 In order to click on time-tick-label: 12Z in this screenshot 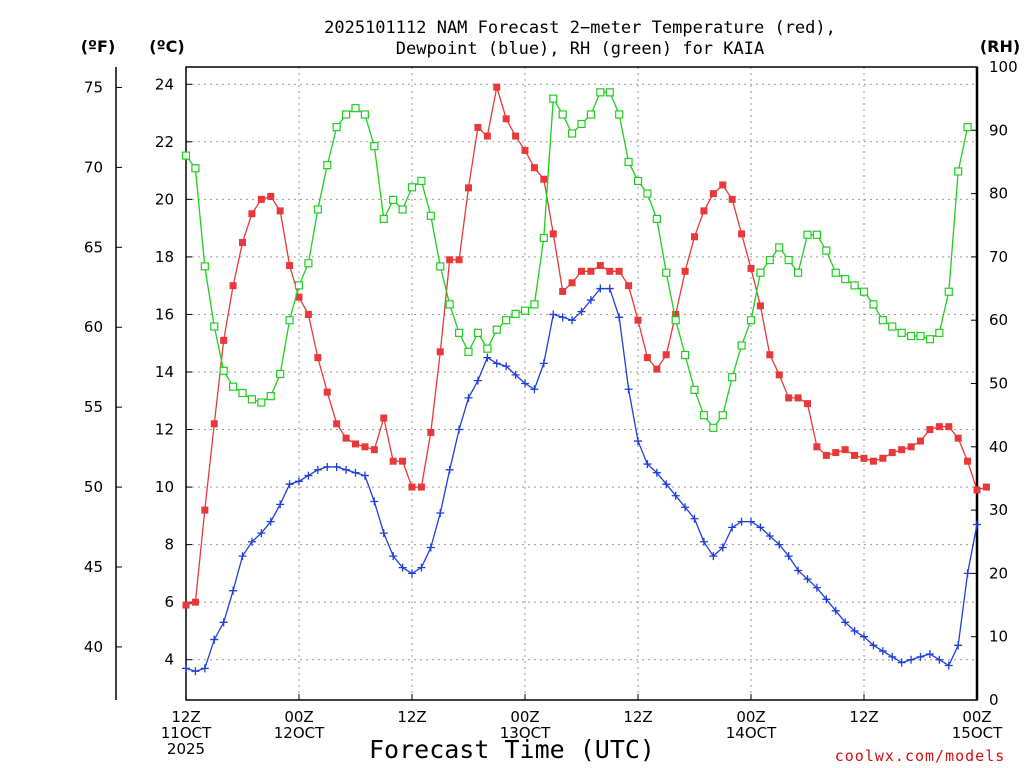, I will do `click(863, 717)`.